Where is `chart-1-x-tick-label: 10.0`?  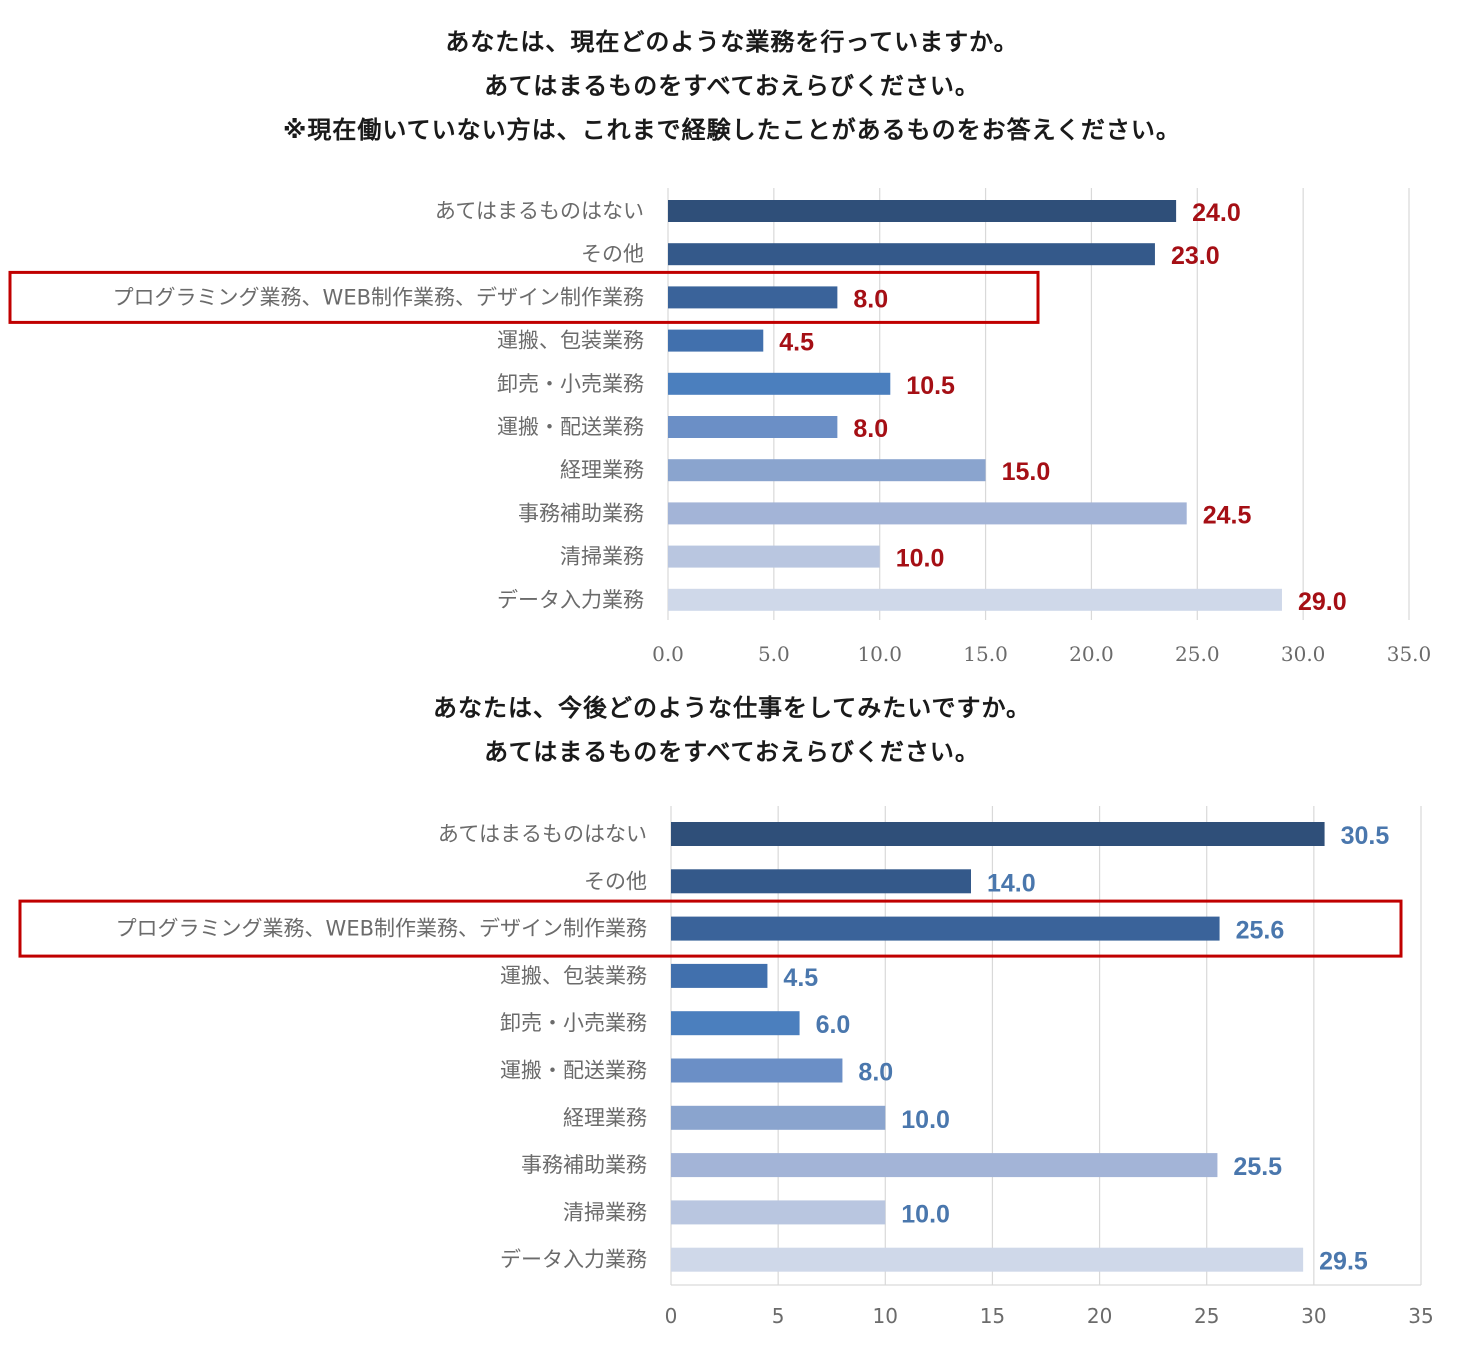 chart-1-x-tick-label: 10.0 is located at coordinates (879, 654).